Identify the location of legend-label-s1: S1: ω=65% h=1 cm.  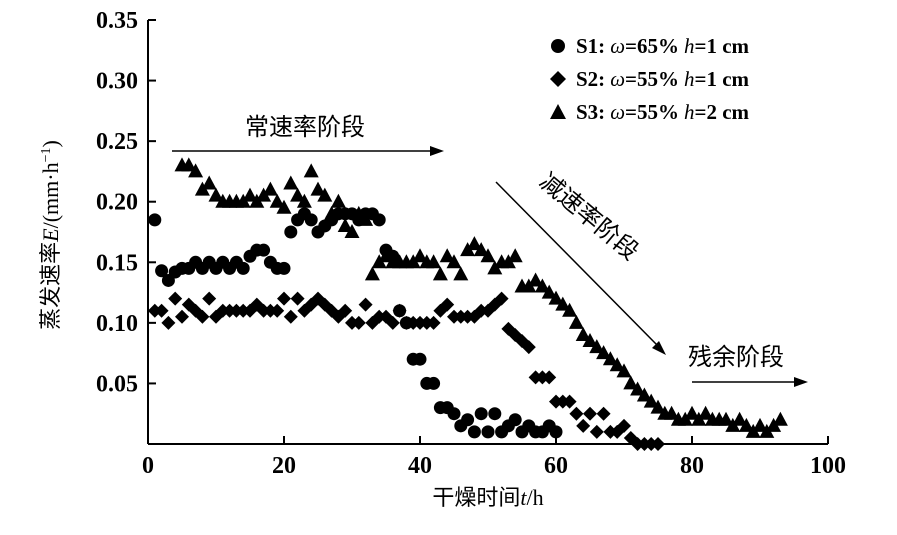
(663, 46).